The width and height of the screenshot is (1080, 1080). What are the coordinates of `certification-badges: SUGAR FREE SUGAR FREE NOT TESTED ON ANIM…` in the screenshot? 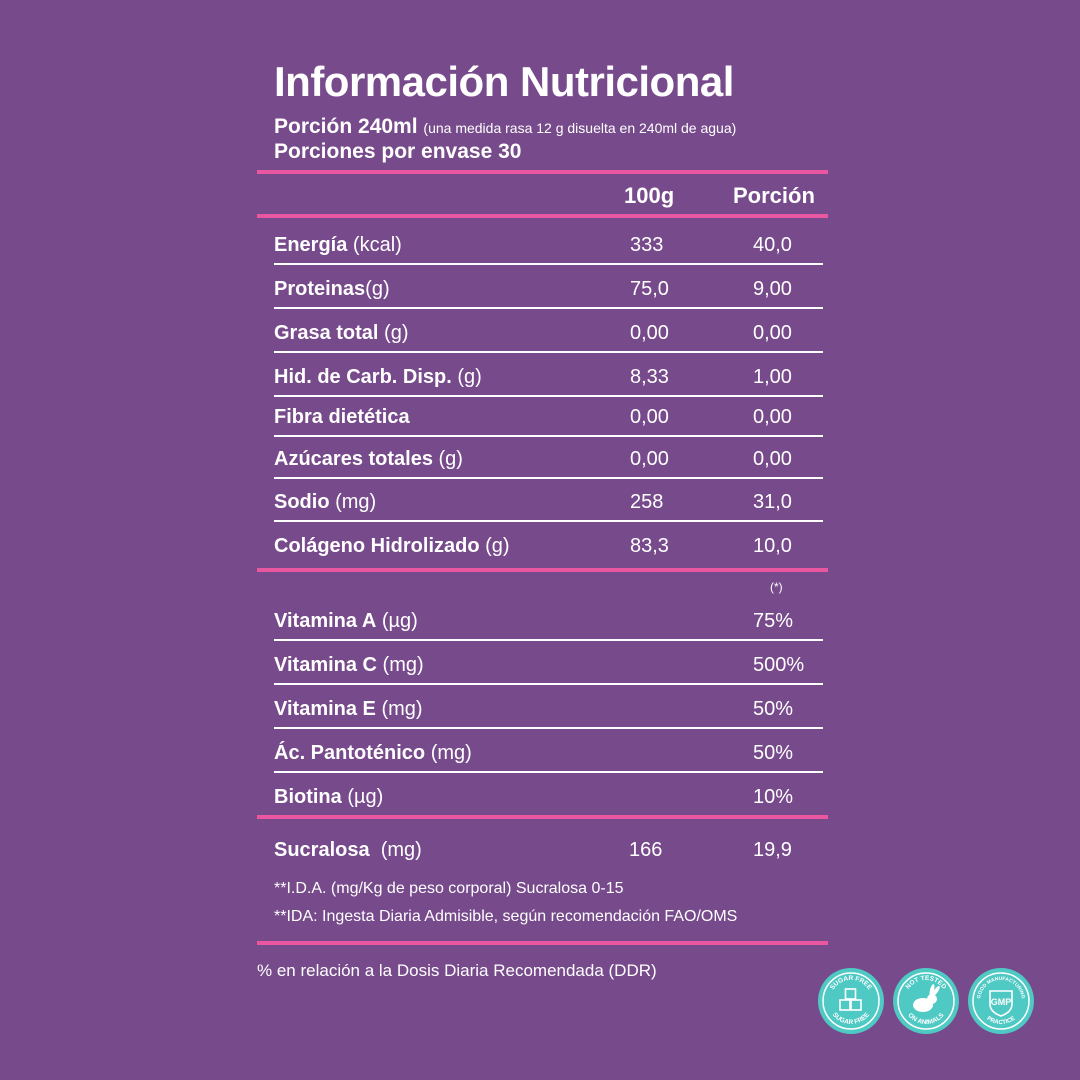 It's located at (926, 1002).